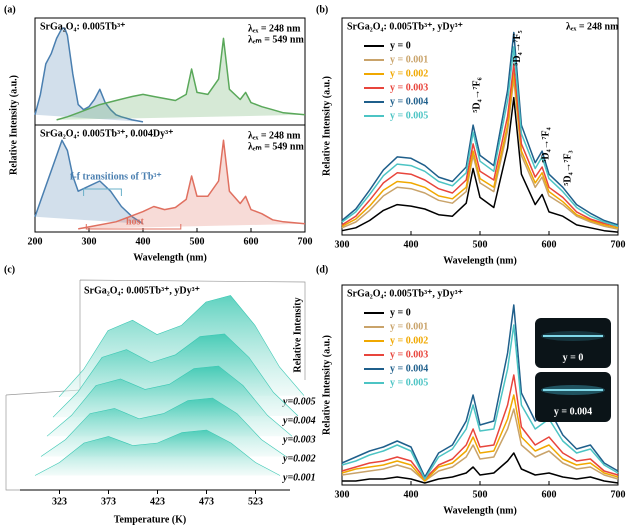  I want to click on transition-label: ⁵D₄→⁷F₅, so click(517, 47).